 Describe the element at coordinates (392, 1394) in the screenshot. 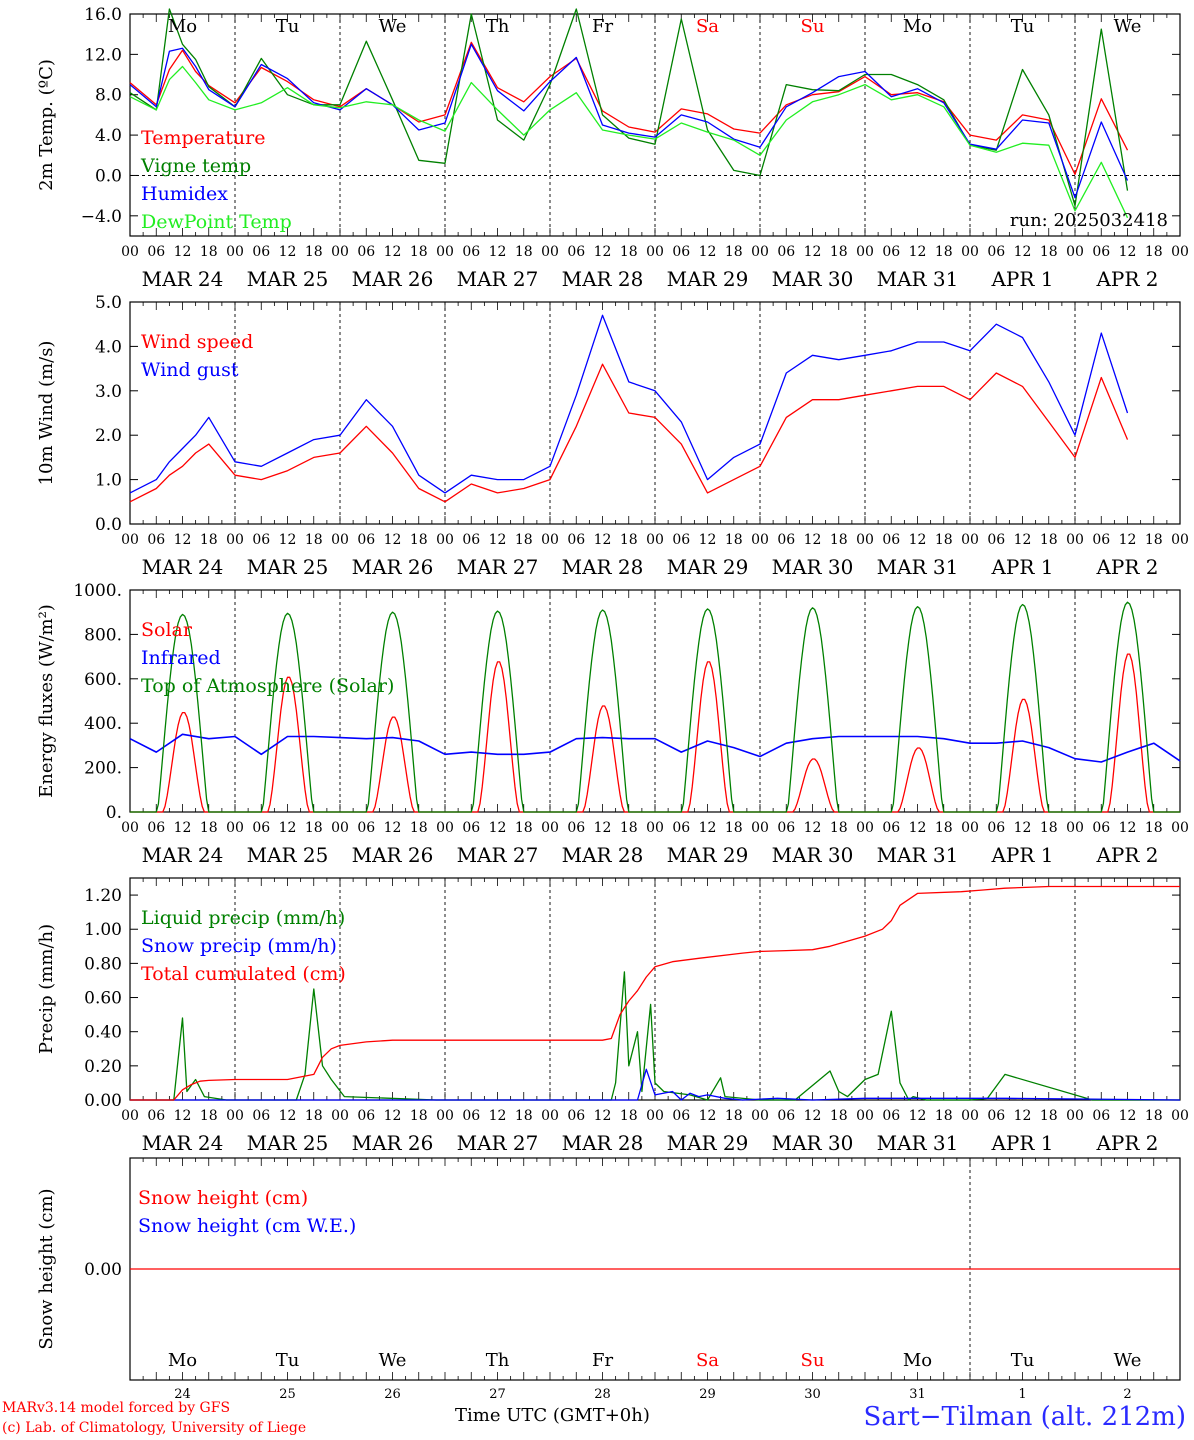

I see `date-number: 26` at that location.